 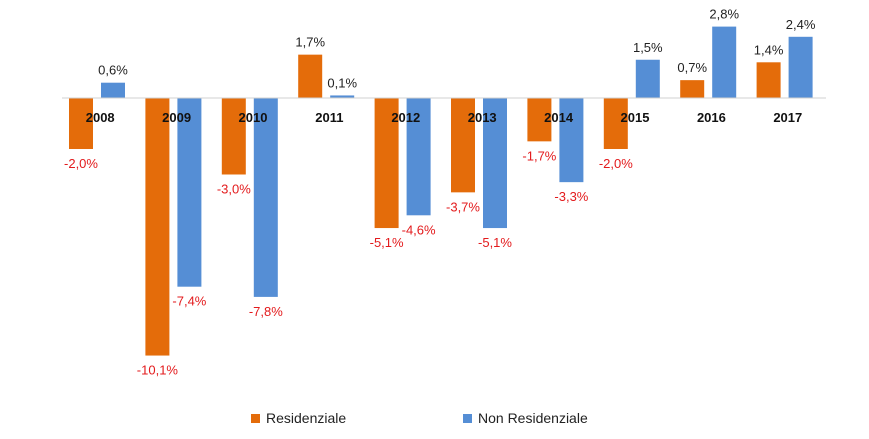 I want to click on legend-swatch-residenziale, so click(x=255, y=418).